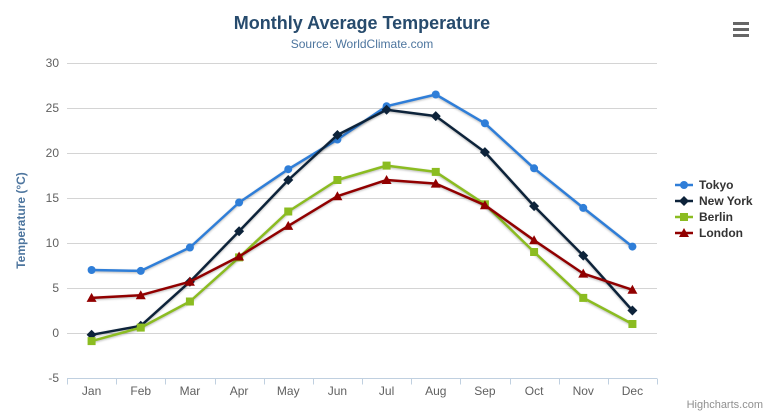  I want to click on x-axis-label: Jan, so click(91, 391).